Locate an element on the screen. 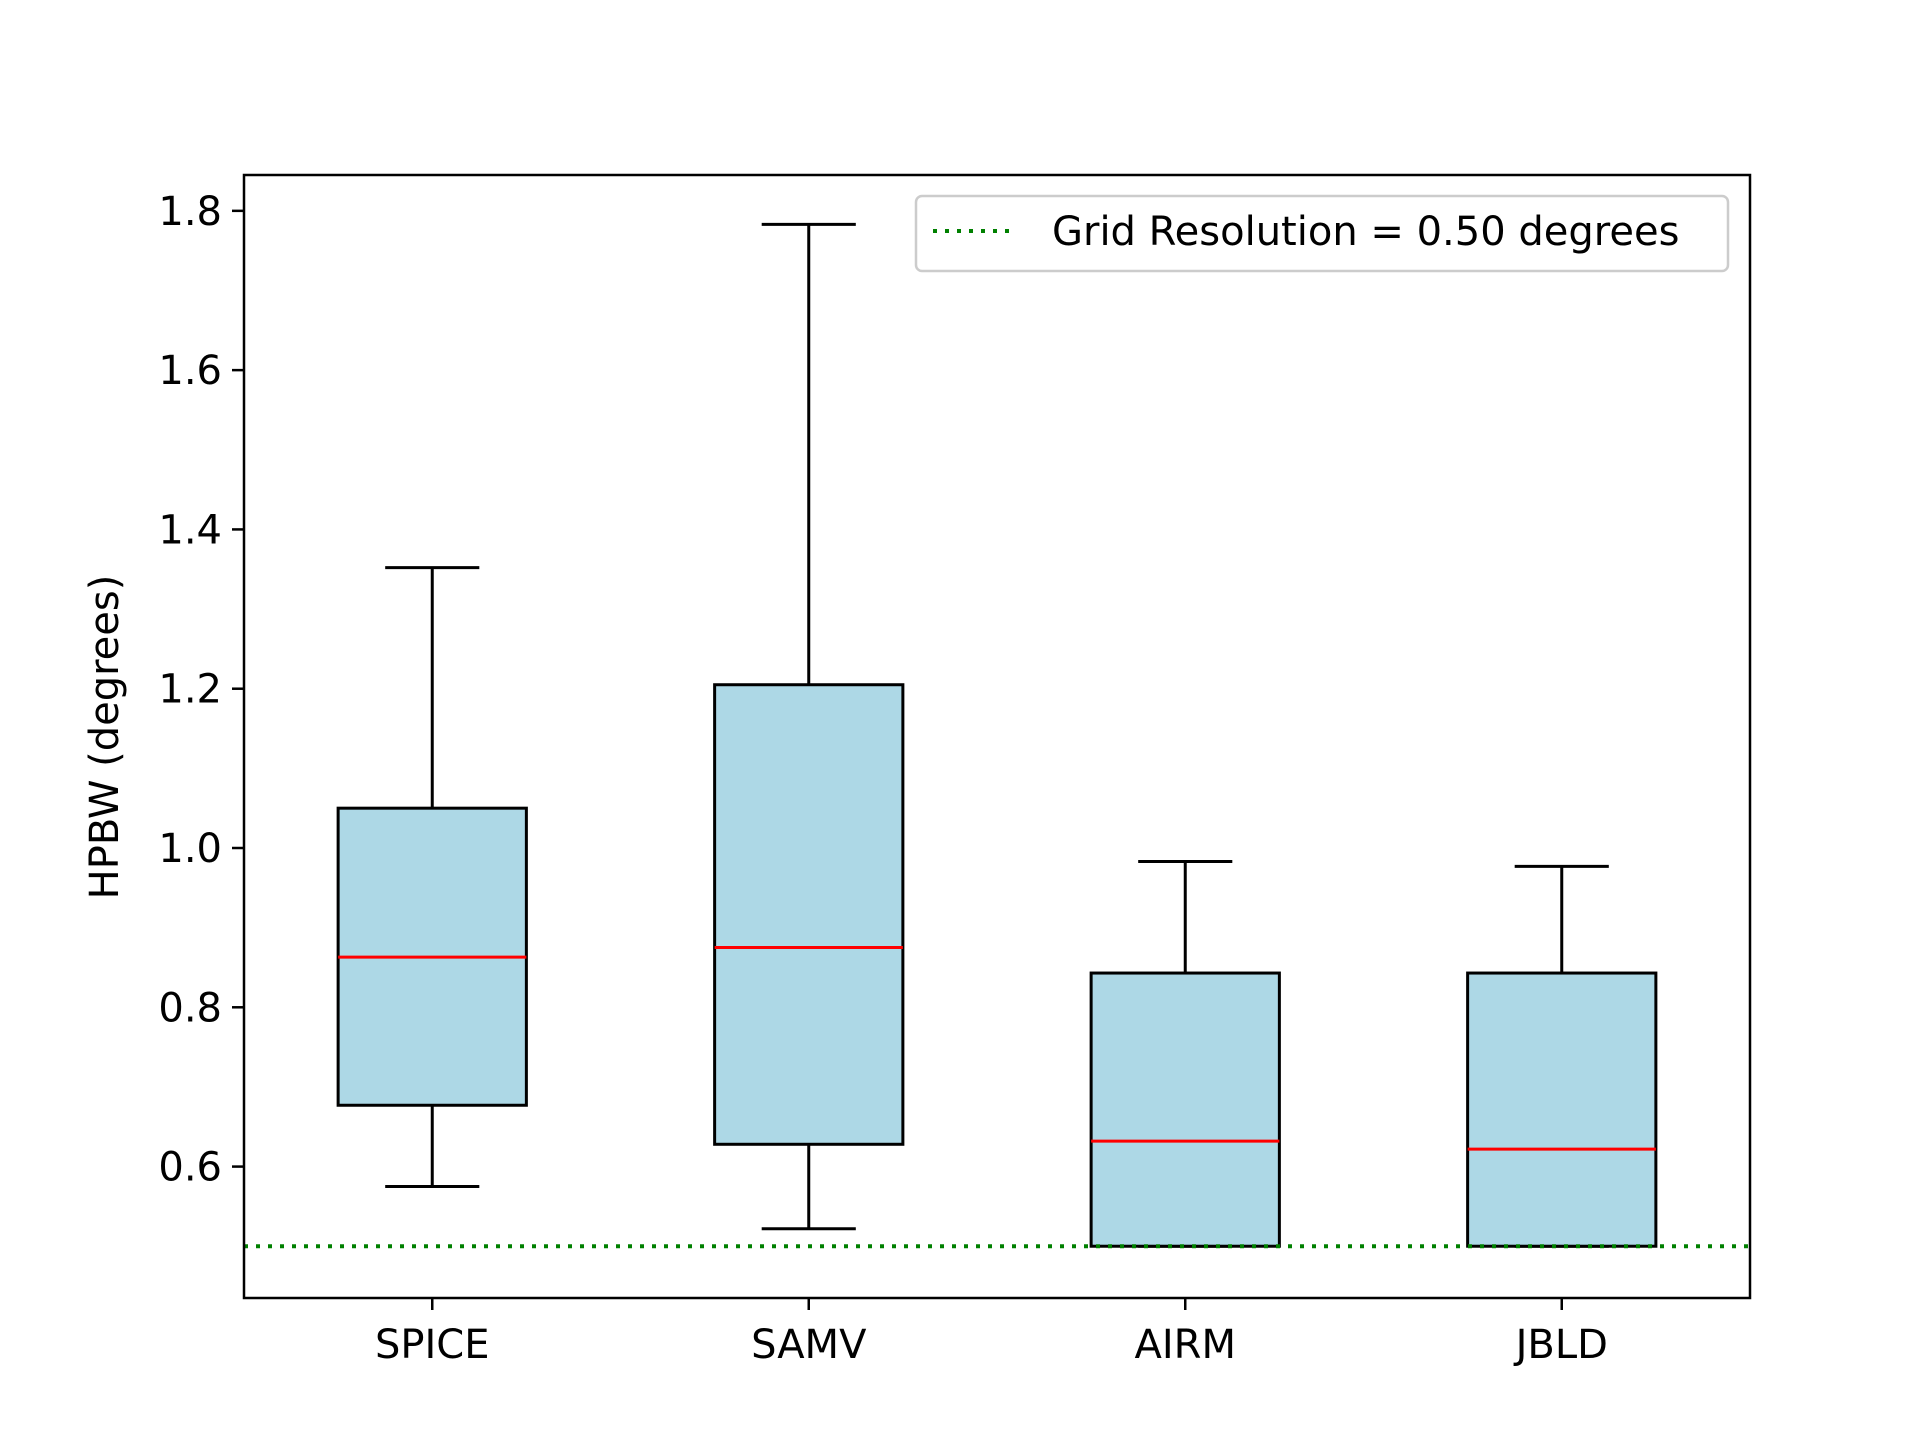 This screenshot has width=1920, height=1440. legend-label: Grid Resolution = 0.50 degrees is located at coordinates (1365, 232).